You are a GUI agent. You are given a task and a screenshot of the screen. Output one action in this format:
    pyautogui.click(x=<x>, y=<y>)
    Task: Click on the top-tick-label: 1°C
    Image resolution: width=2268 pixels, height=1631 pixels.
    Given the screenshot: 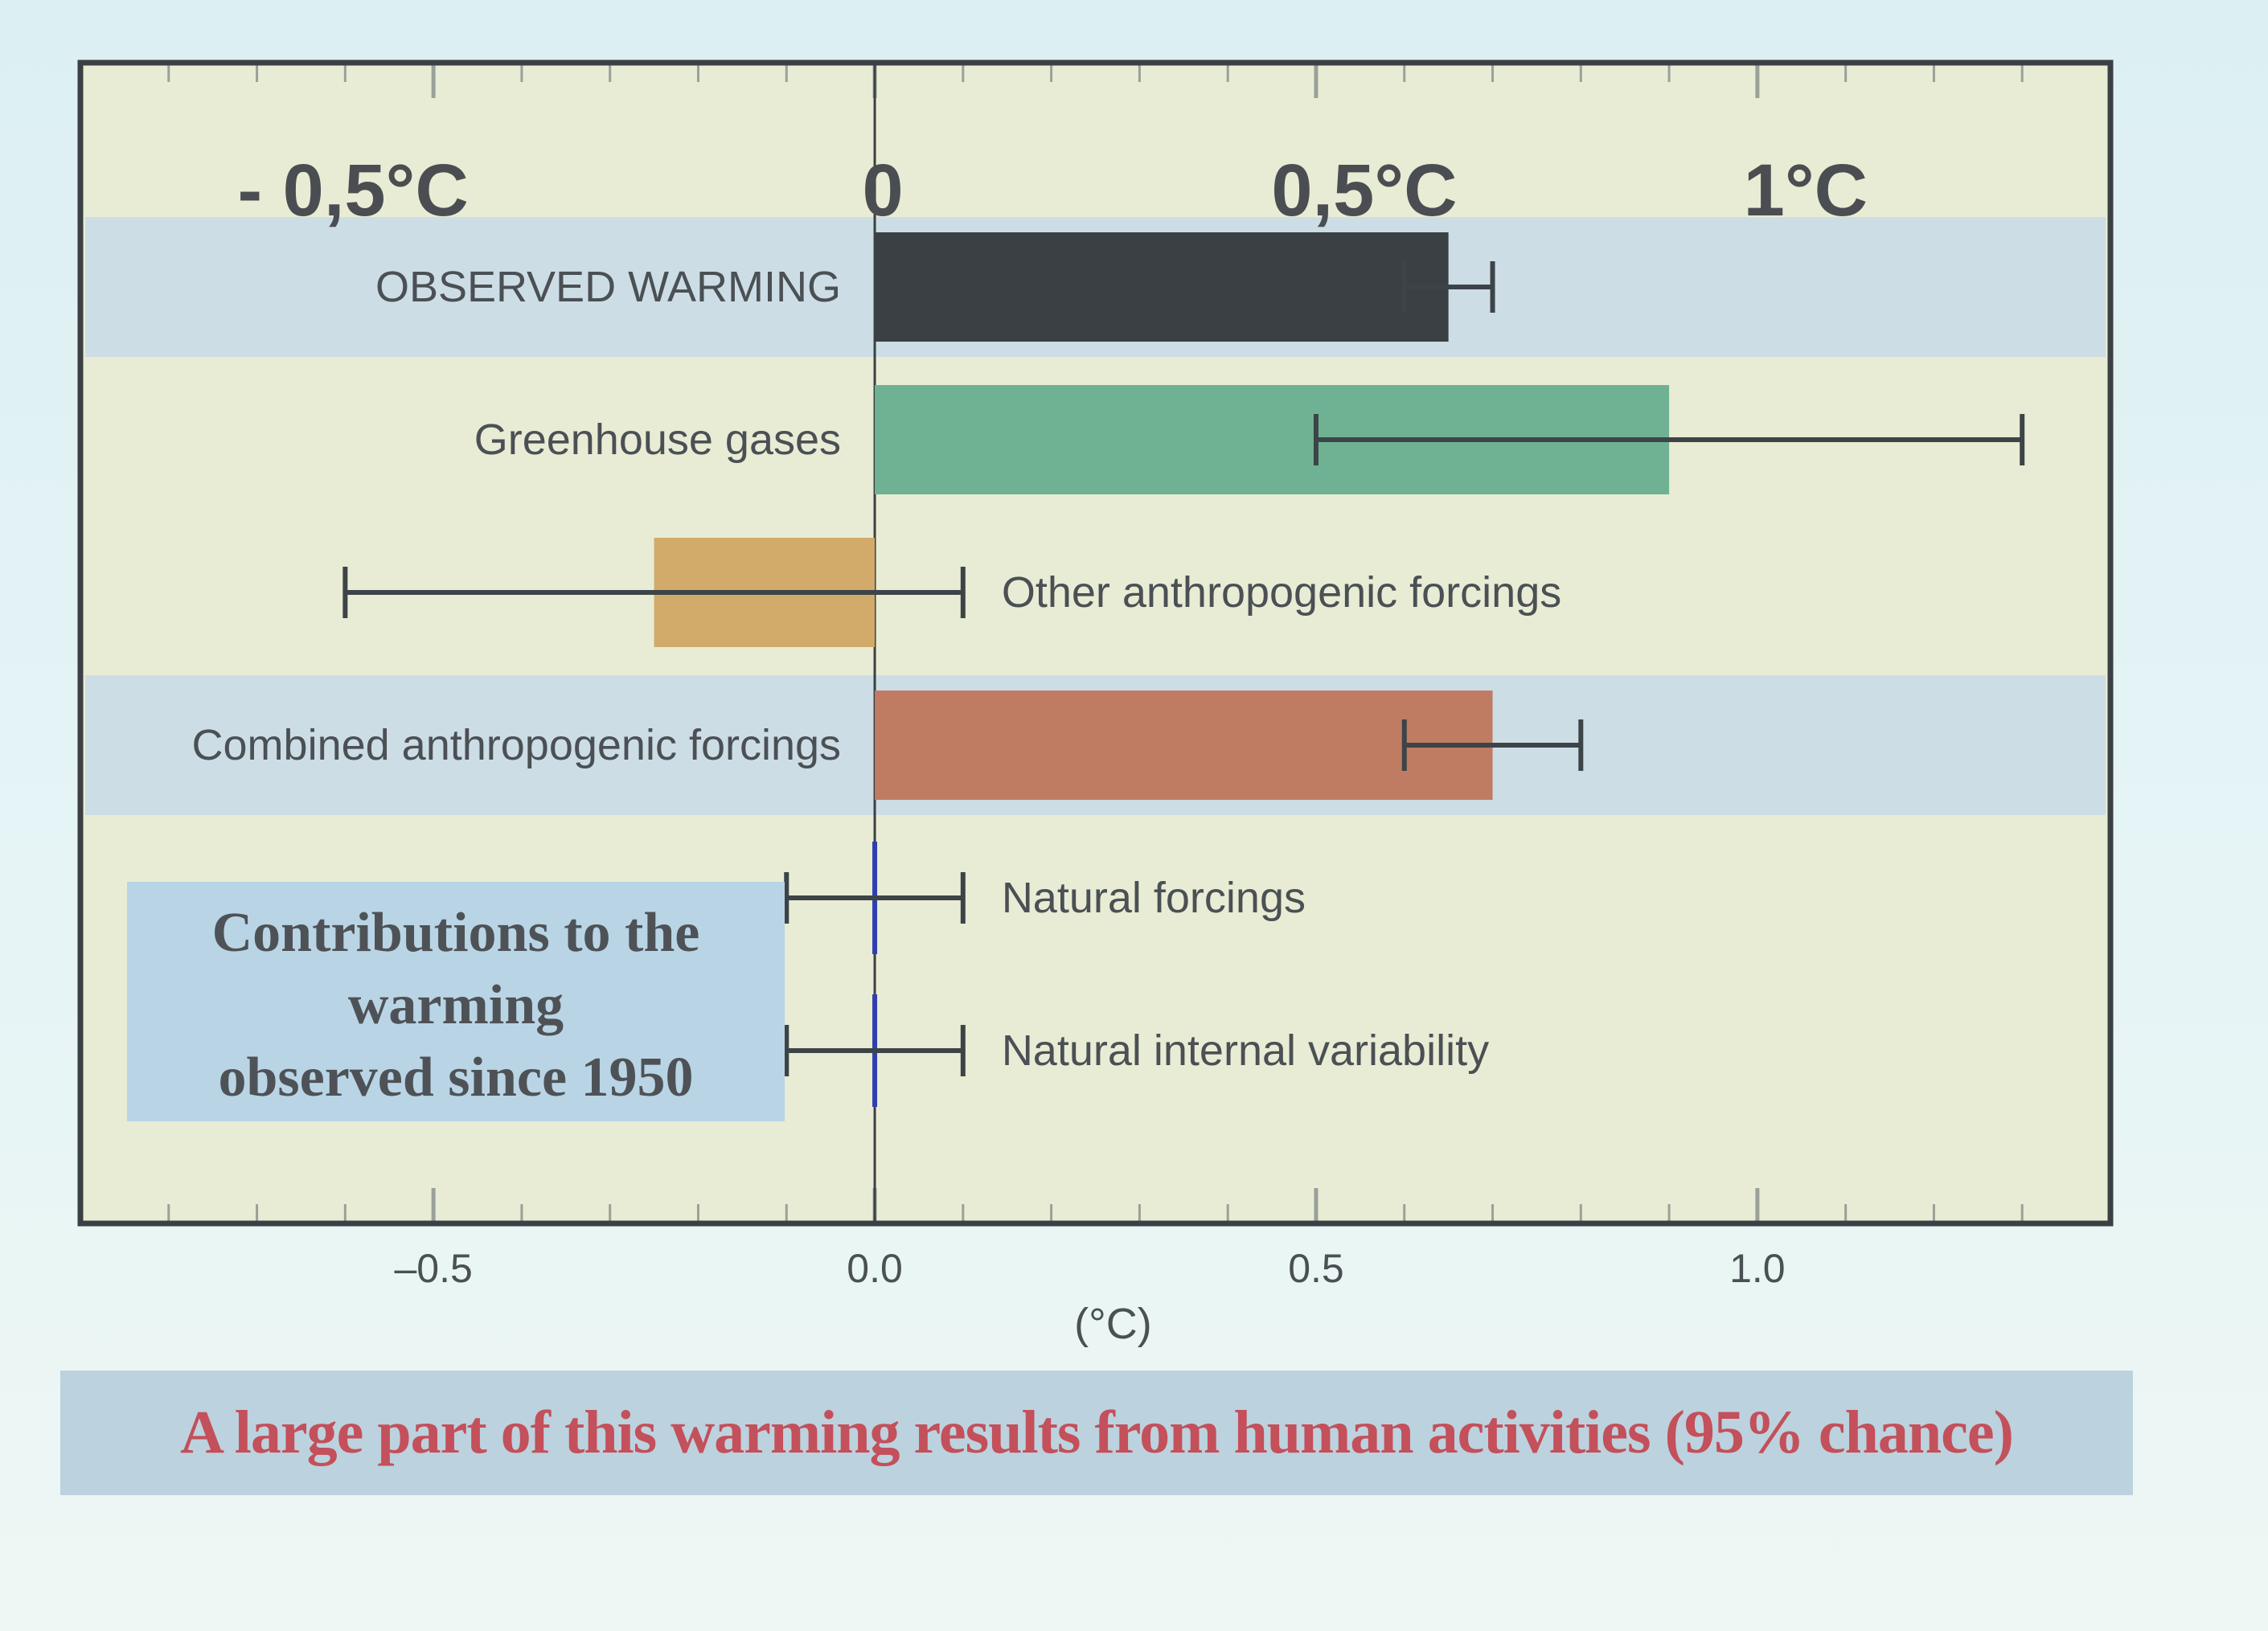 What is the action you would take?
    pyautogui.click(x=1806, y=191)
    